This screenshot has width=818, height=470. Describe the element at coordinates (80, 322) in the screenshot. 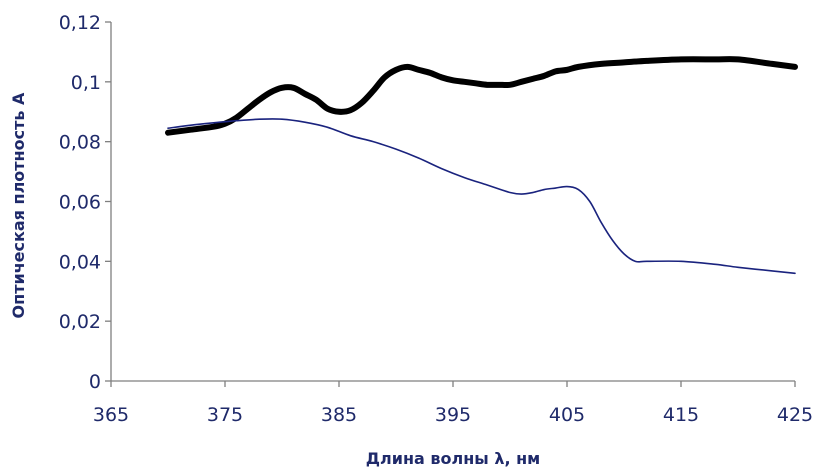

I see `y-tick-label: 0,02` at that location.